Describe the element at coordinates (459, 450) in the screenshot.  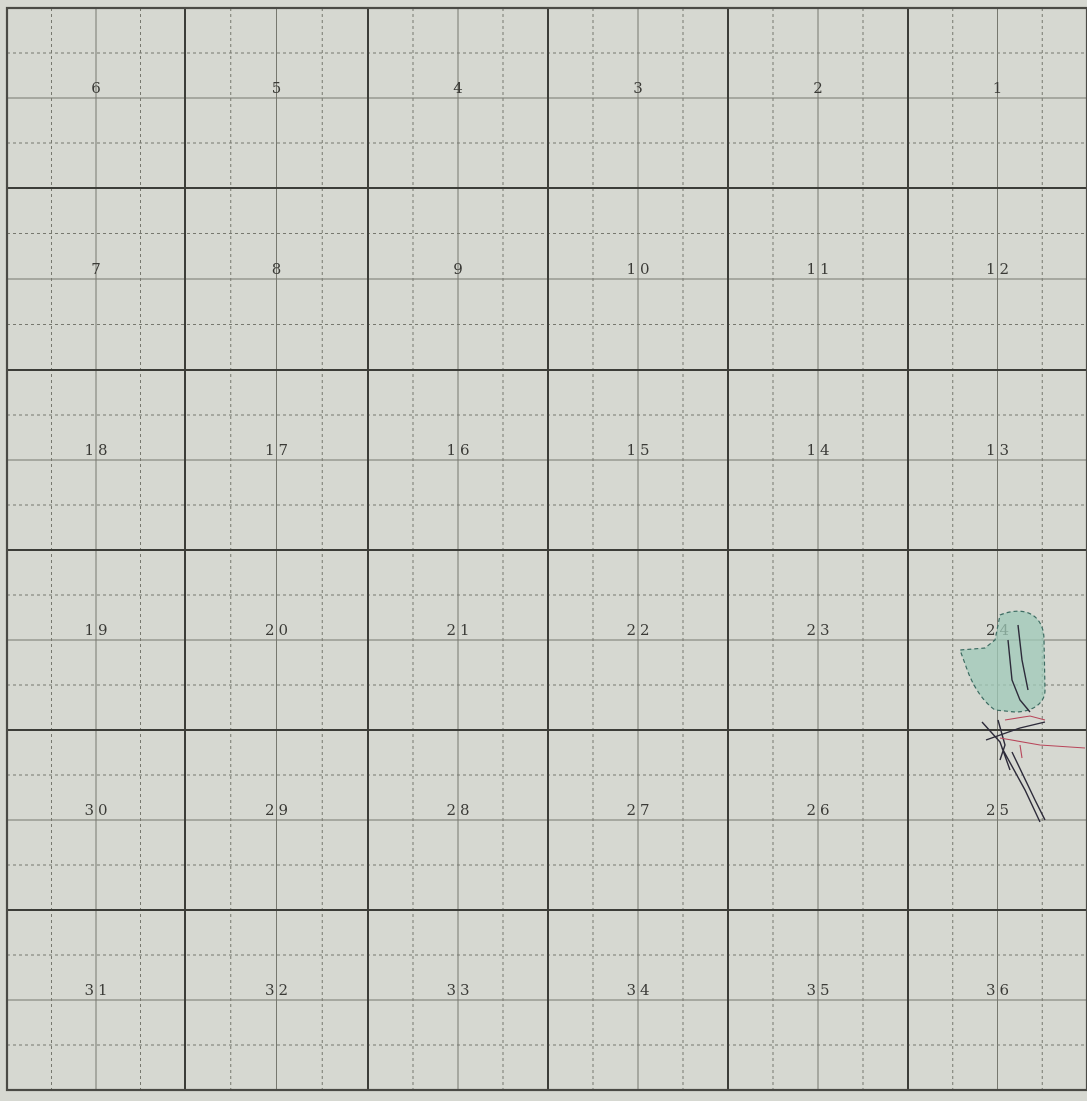
I see `section-number-16: 16` at that location.